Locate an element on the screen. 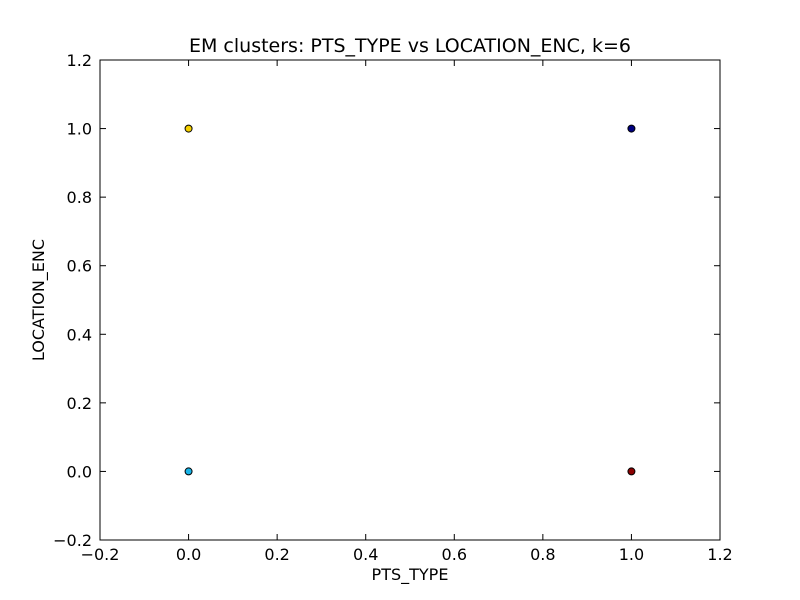  x-tick-label: 1.0 is located at coordinates (631, 554).